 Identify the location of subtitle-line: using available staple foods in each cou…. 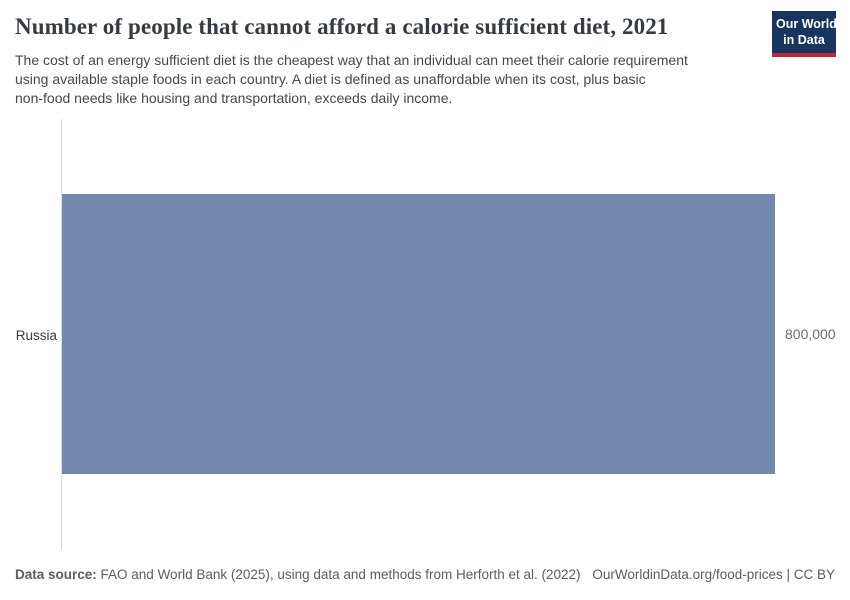
(330, 79).